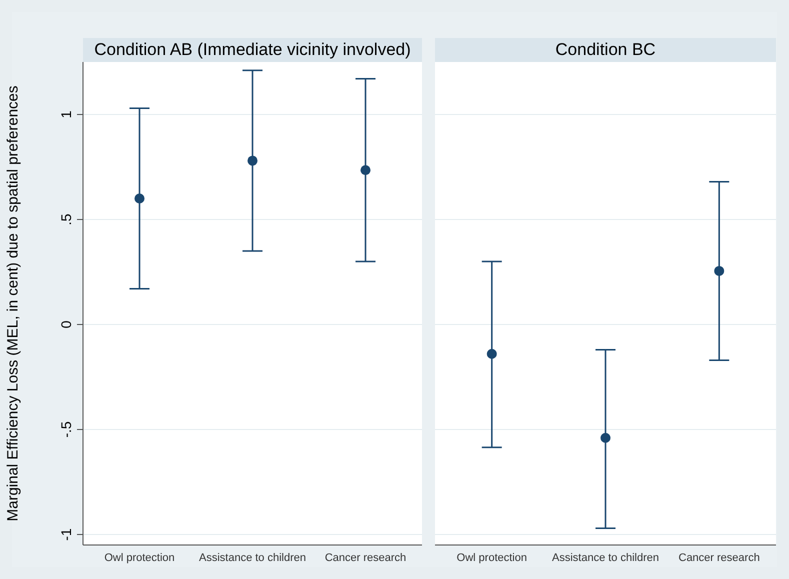  Describe the element at coordinates (66, 534) in the screenshot. I see `y-tick-label: -1` at that location.